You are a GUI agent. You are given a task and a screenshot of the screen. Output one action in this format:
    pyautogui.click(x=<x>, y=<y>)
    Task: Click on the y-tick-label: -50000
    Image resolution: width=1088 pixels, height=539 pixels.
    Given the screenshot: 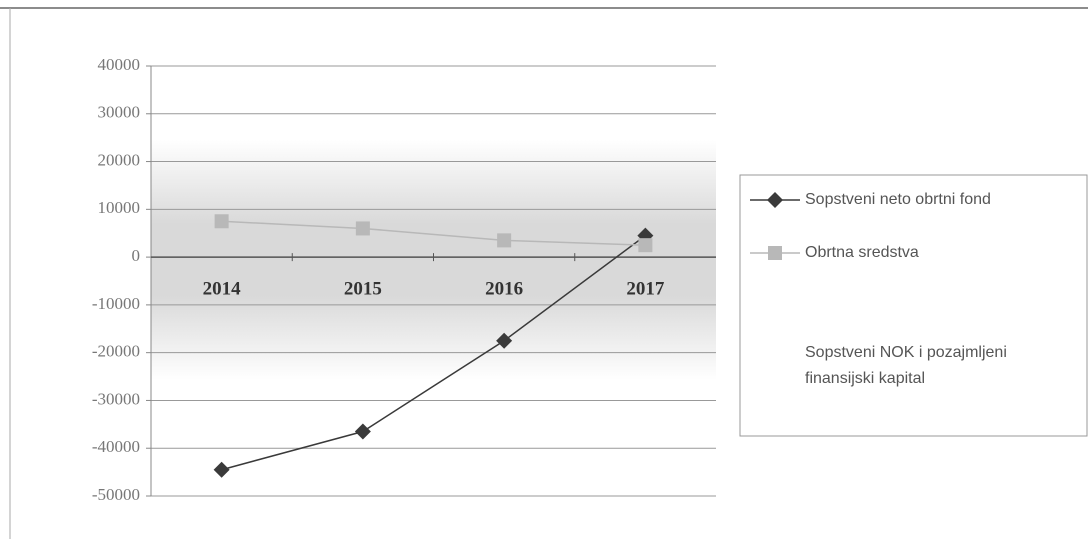 What is the action you would take?
    pyautogui.click(x=116, y=494)
    